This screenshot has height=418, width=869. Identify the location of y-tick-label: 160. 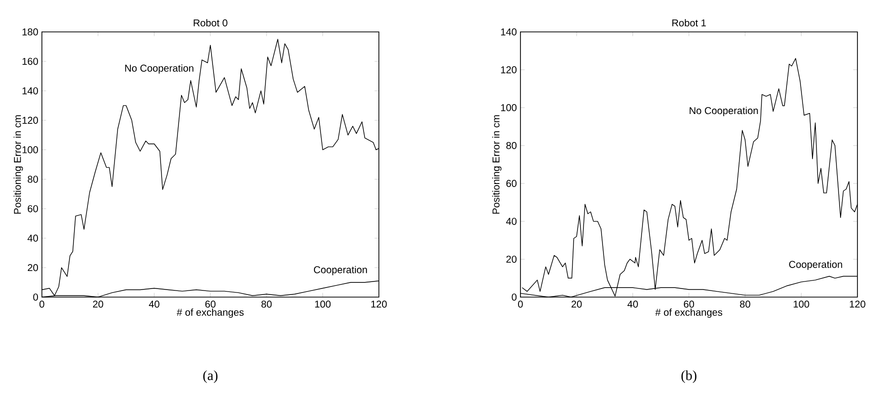
(30, 62).